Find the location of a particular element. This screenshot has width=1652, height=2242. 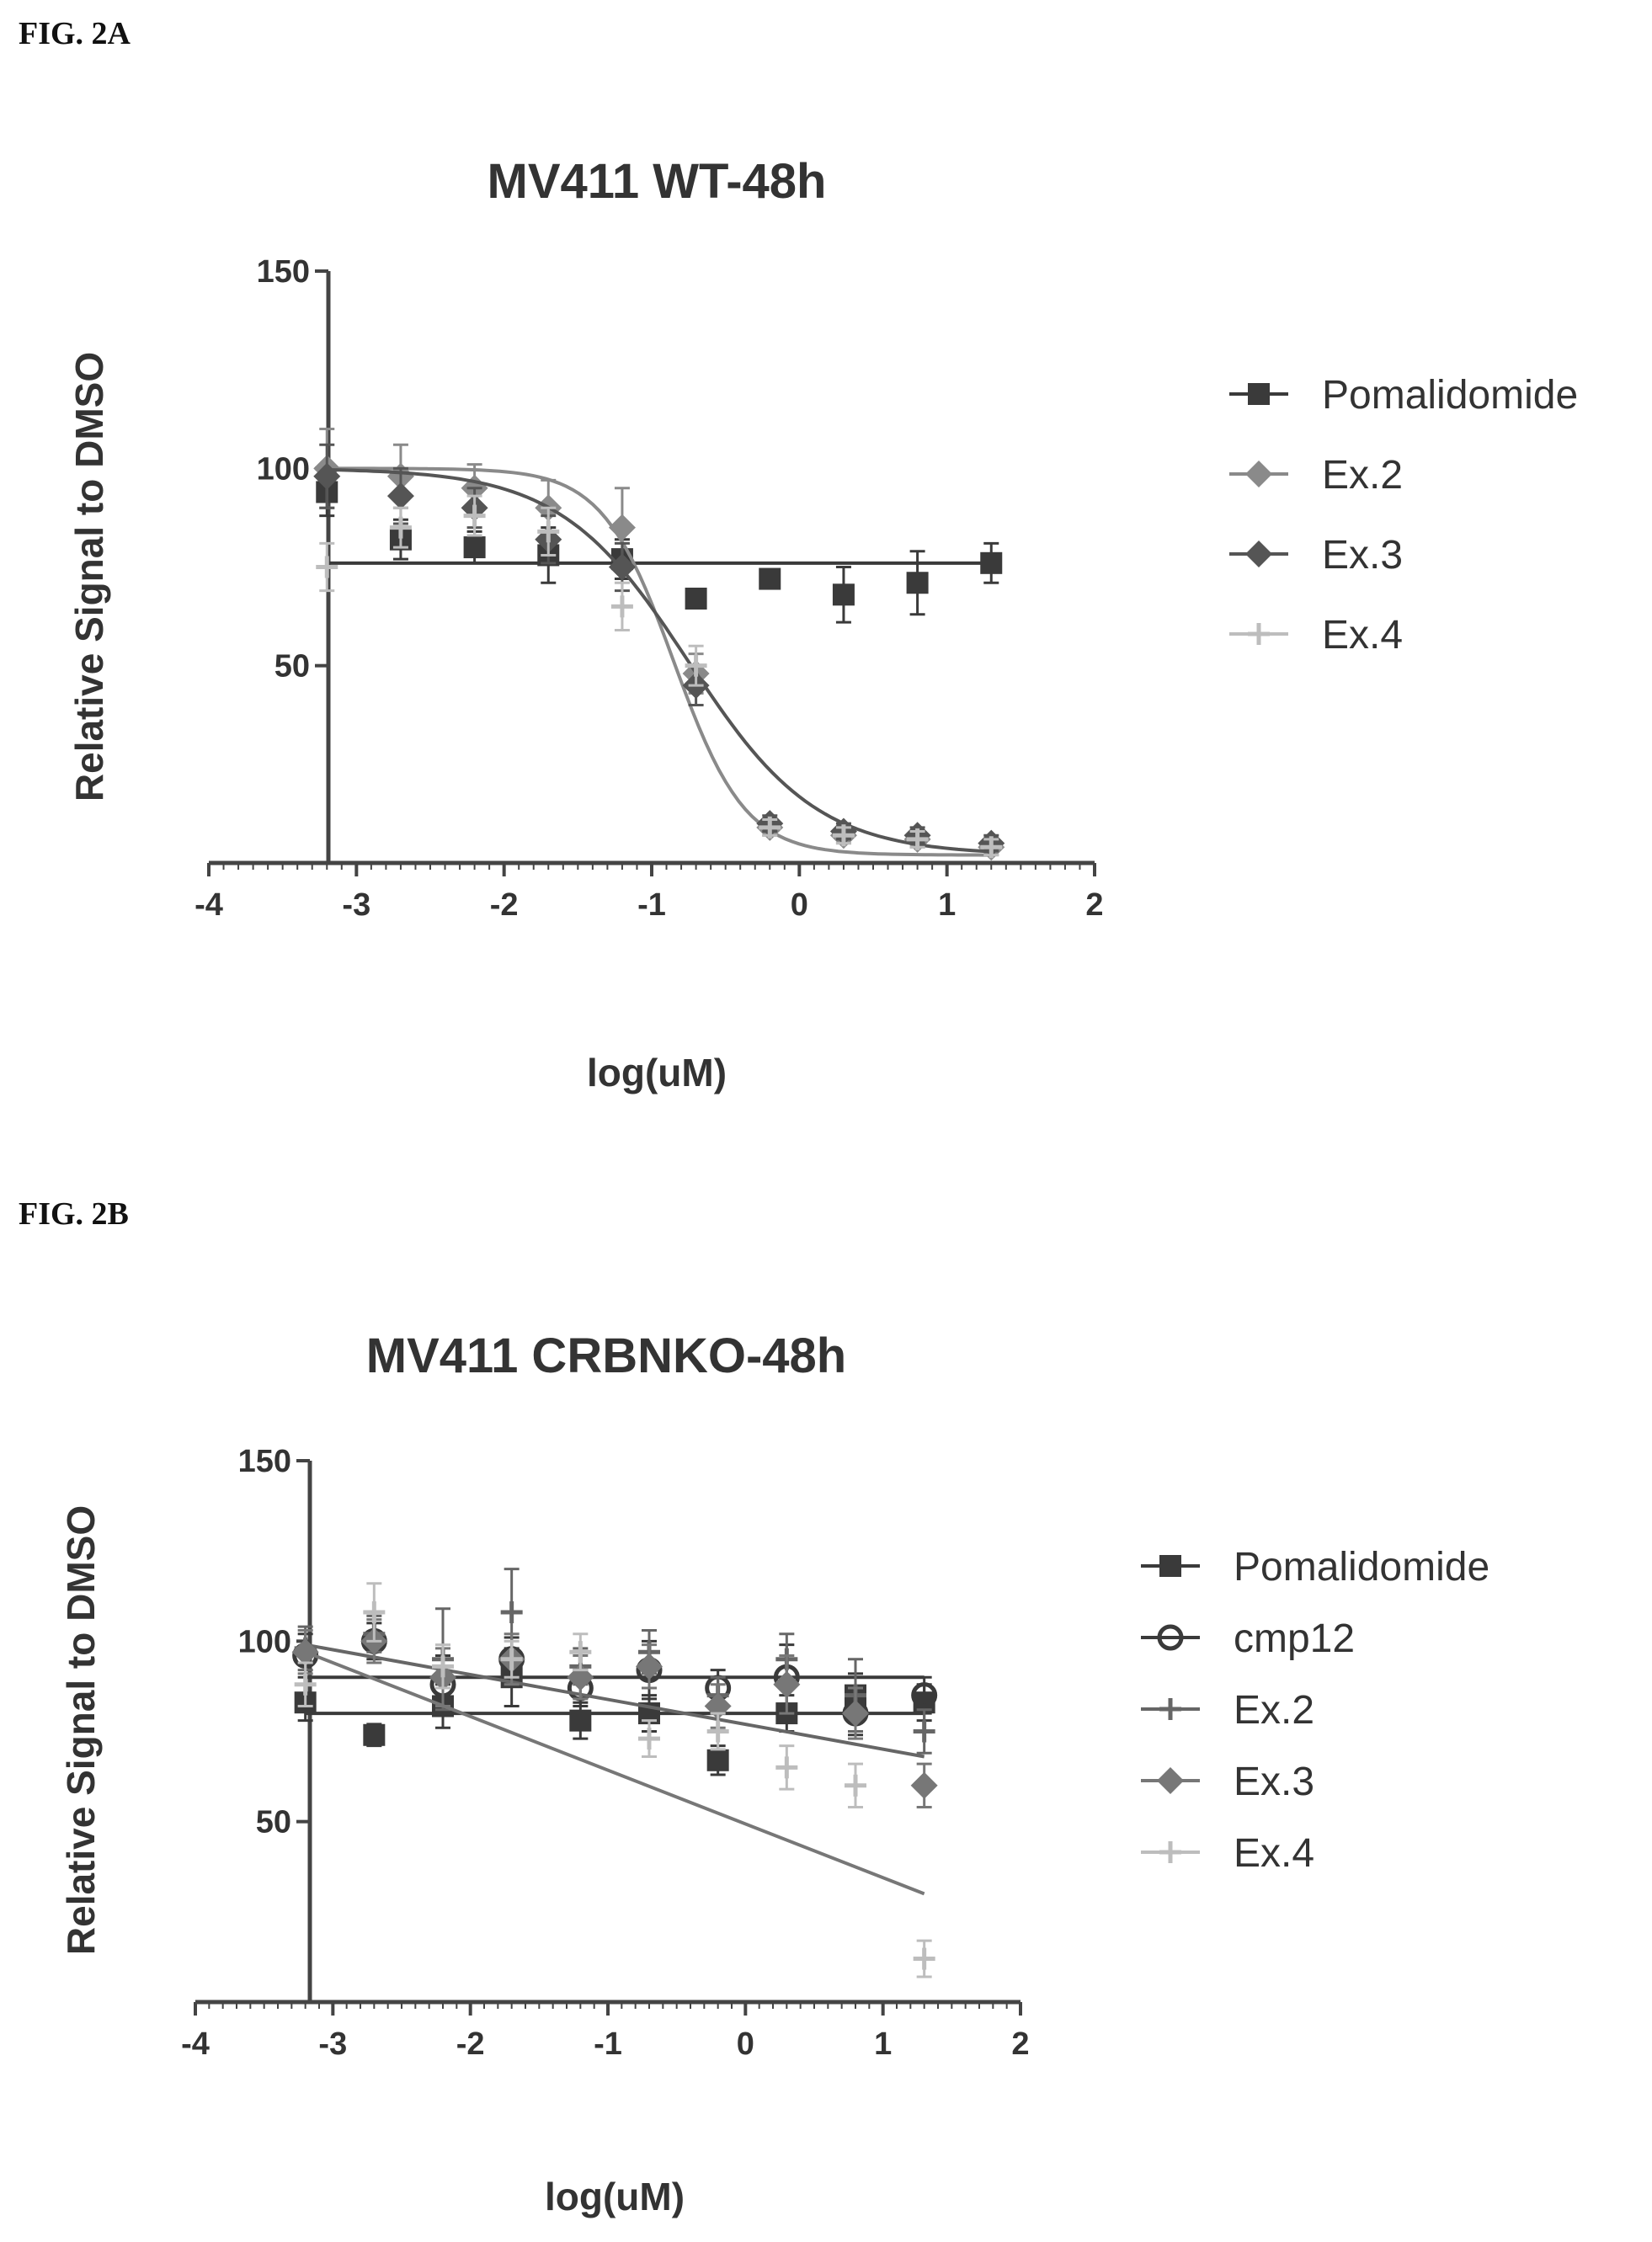

chart-b-series-ex-3-curve is located at coordinates (614, 1773).